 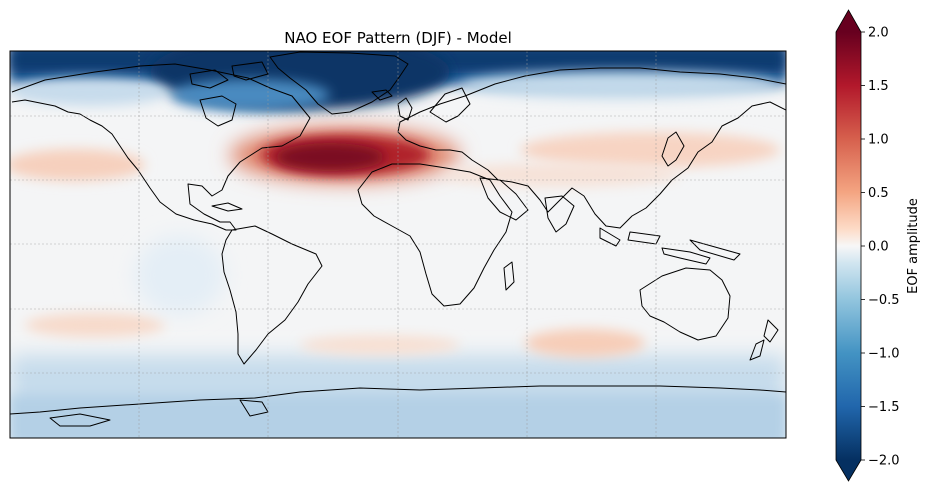 I want to click on chart-title: NAO EOF Pattern (DJF) - Model, so click(x=398, y=38).